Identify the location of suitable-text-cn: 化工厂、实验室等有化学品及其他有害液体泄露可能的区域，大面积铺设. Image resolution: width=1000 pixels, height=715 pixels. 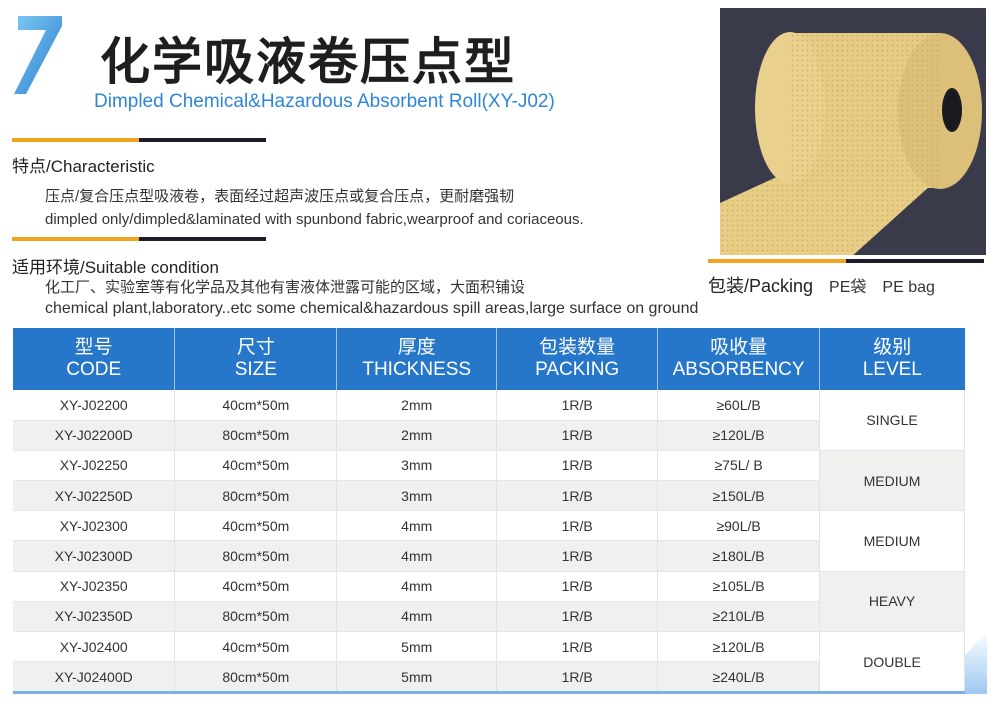
(285, 287).